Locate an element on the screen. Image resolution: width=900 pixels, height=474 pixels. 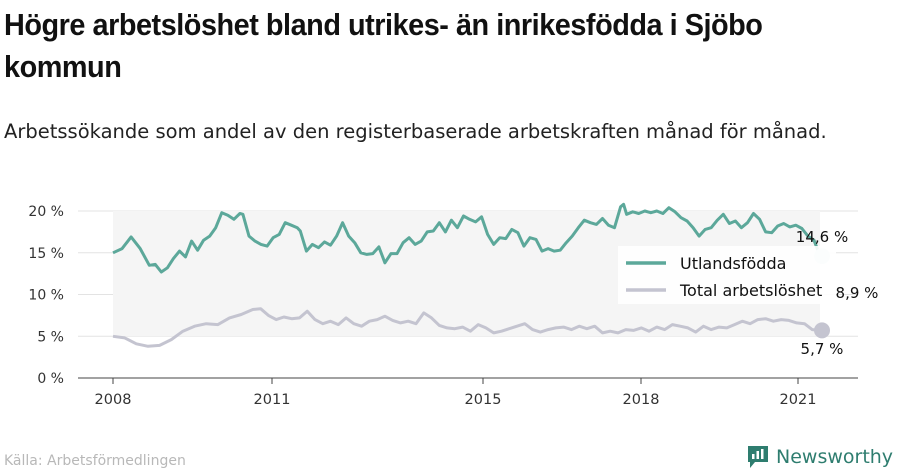
newsworthy-logo-icon is located at coordinates (758, 457).